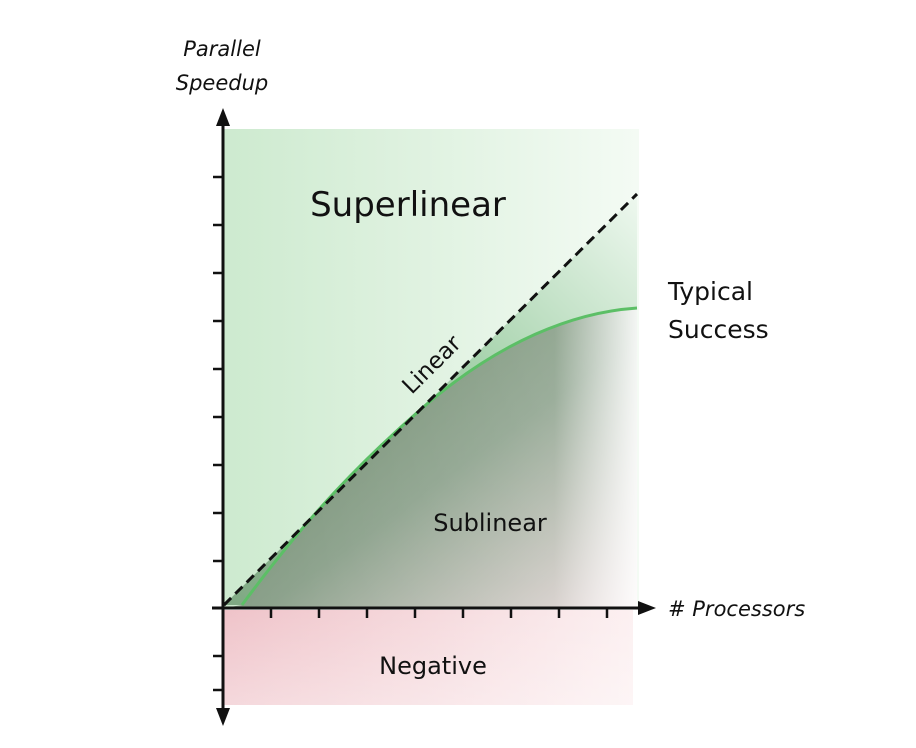 The width and height of the screenshot is (916, 748). Describe the element at coordinates (223, 117) in the screenshot. I see `y-axis-arrow-up` at that location.